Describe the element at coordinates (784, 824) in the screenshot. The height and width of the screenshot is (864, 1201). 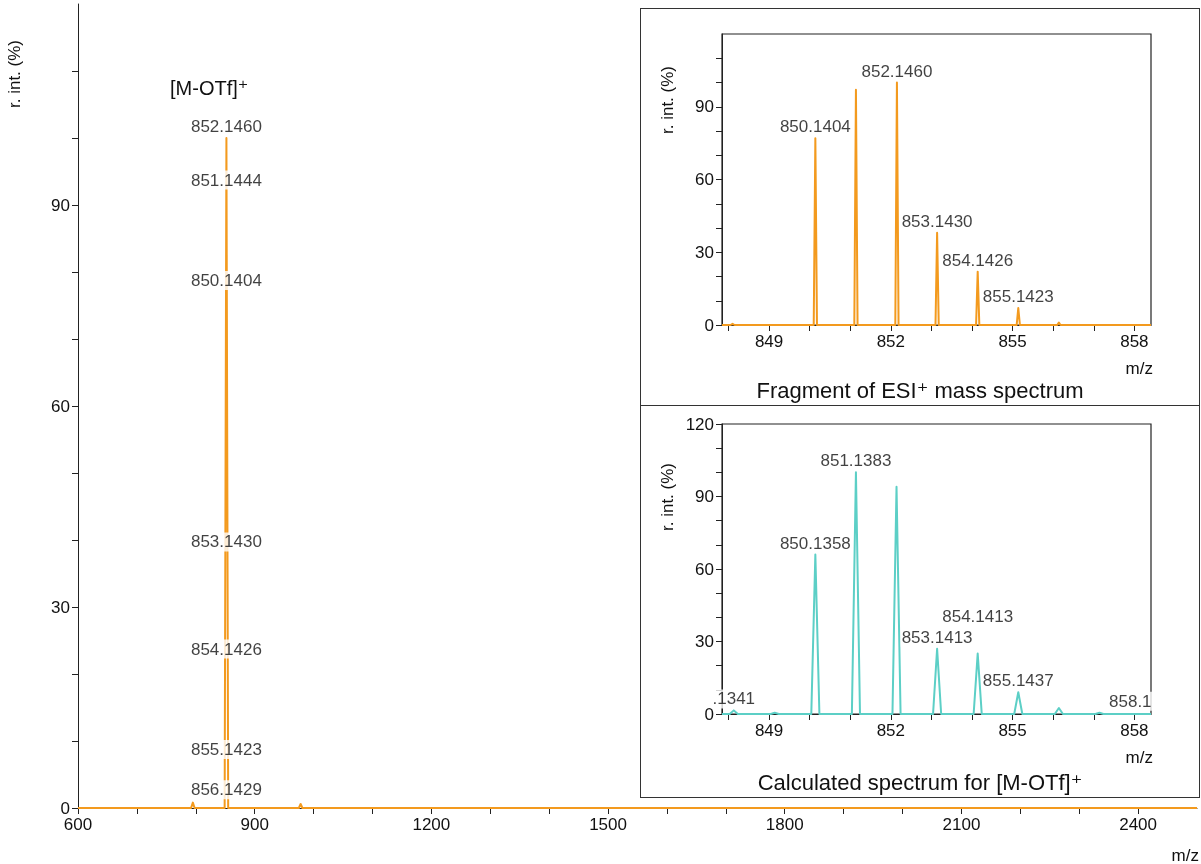
I see `x-tick-label: 1800` at that location.